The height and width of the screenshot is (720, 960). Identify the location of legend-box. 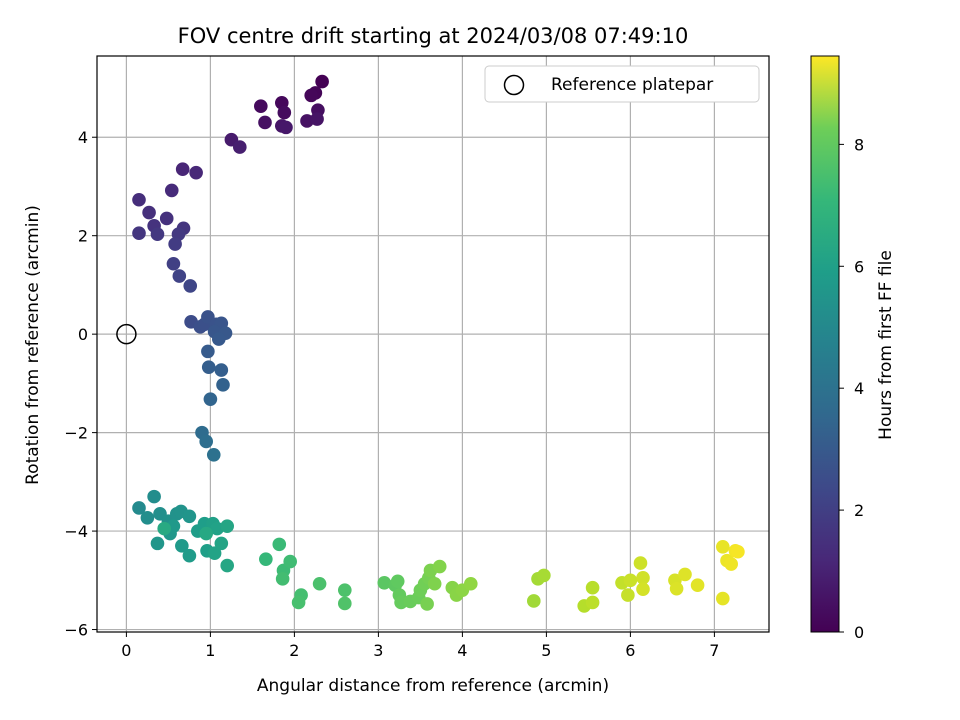
(622, 84).